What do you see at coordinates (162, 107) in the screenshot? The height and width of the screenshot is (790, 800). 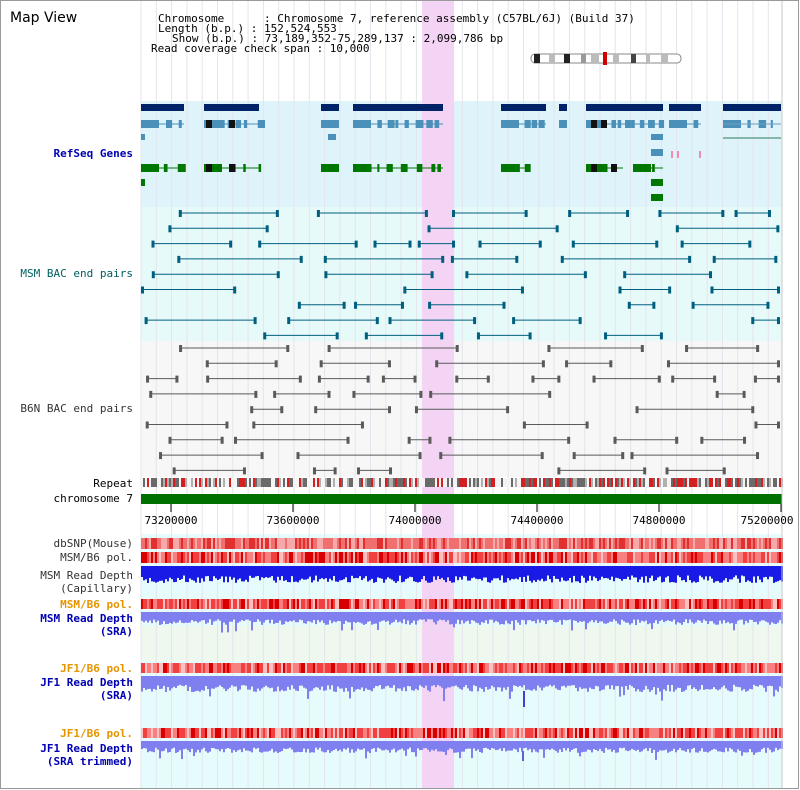 I see `gene-body` at bounding box center [162, 107].